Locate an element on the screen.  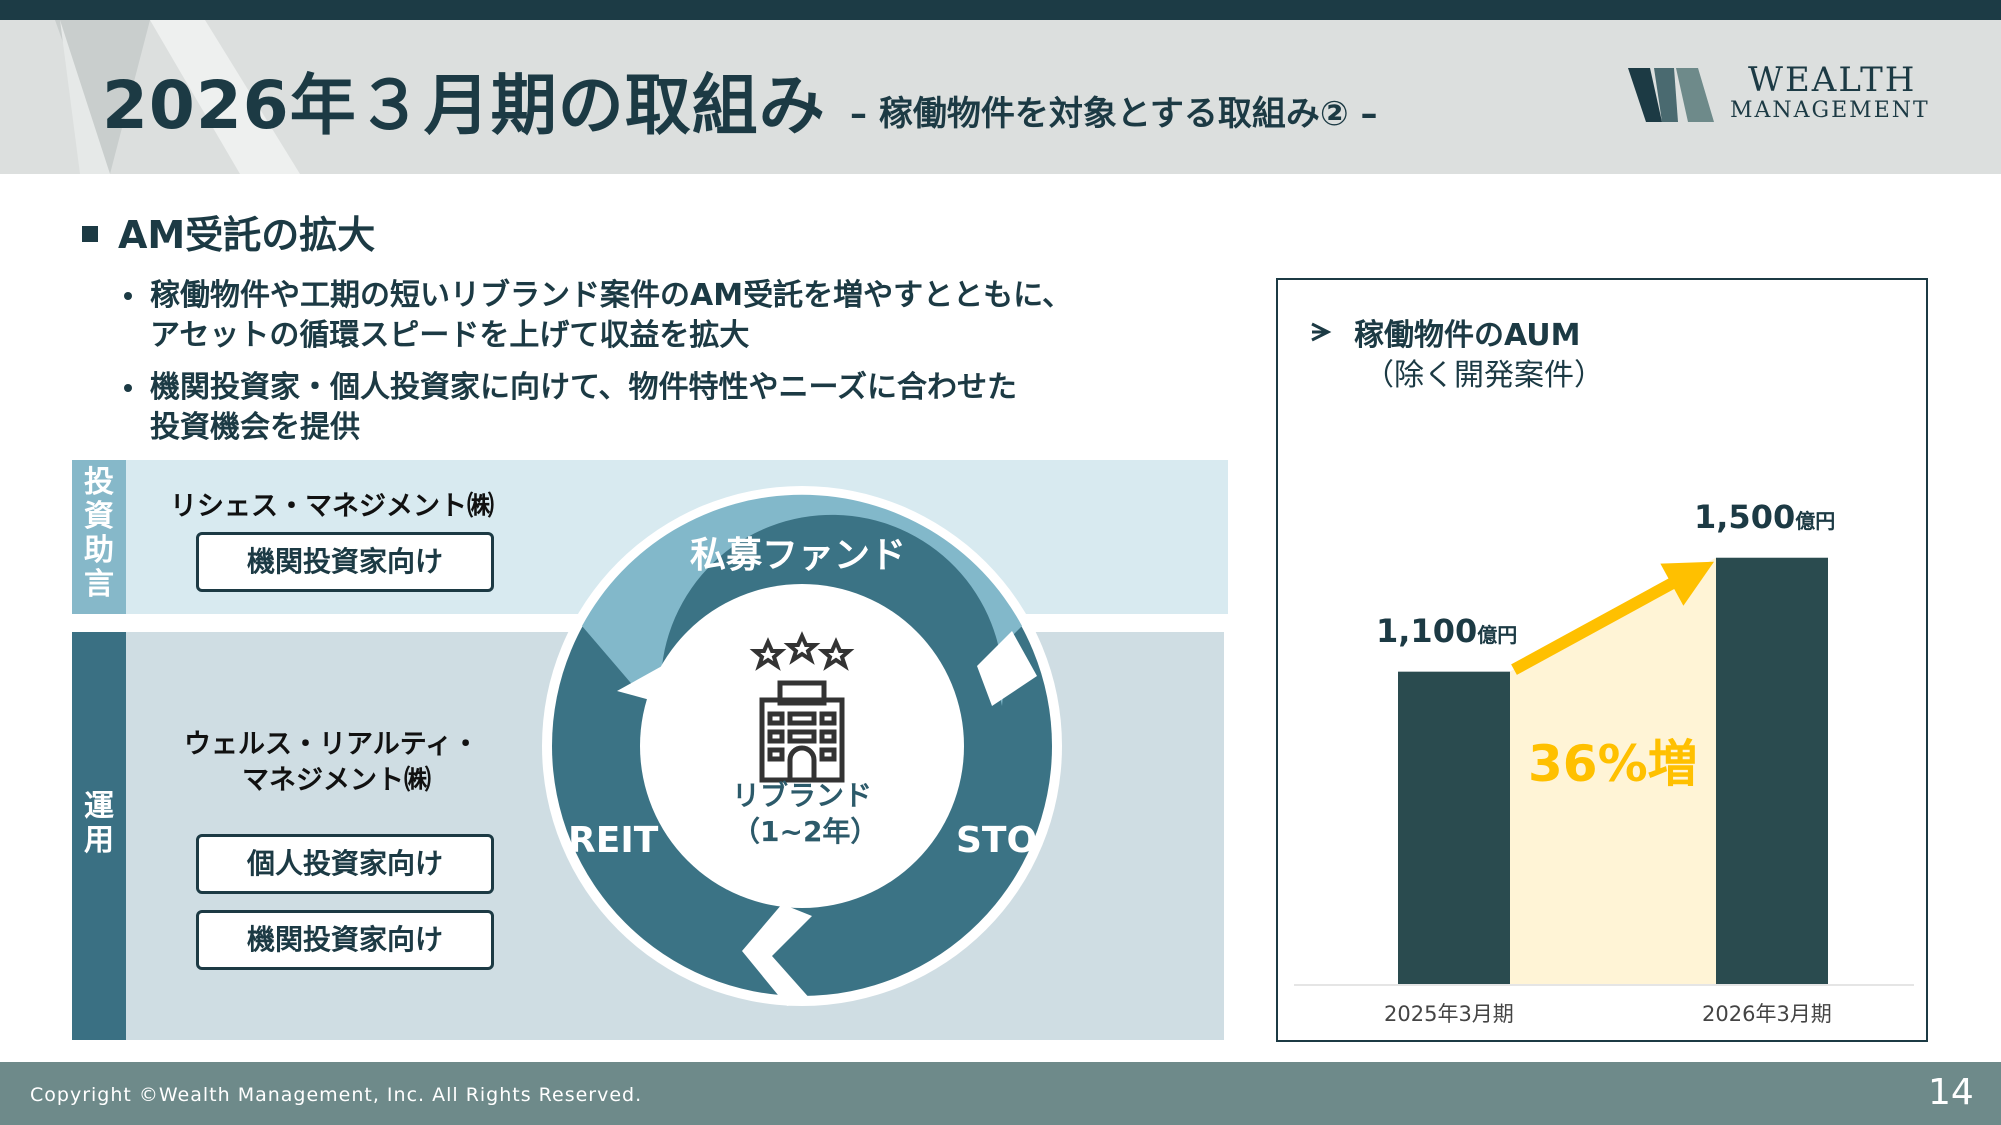
cycle-label-sto: STO is located at coordinates (997, 840).